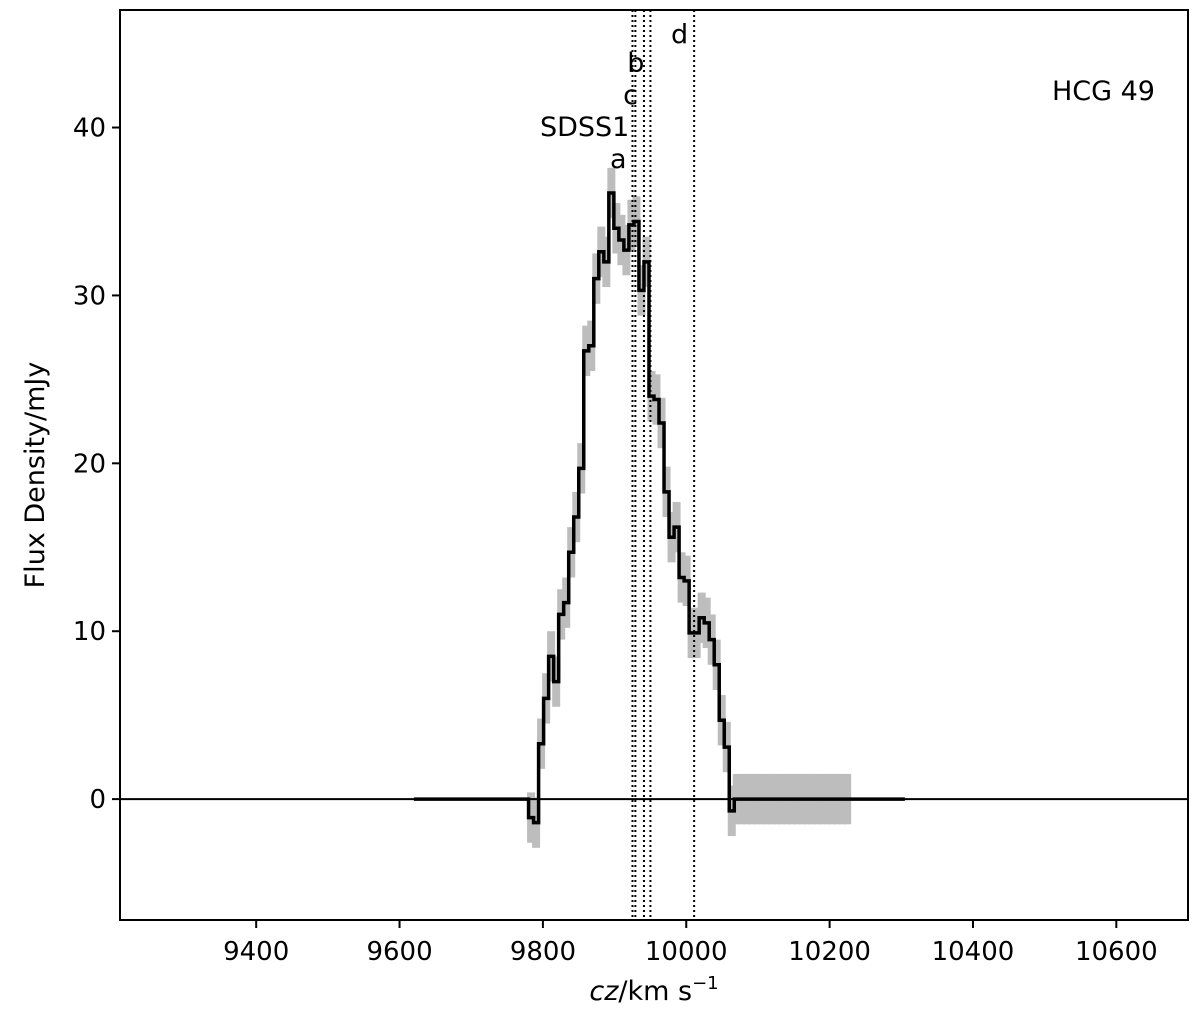 The width and height of the screenshot is (1200, 1015). What do you see at coordinates (89, 296) in the screenshot?
I see `y-tick-label: 30` at bounding box center [89, 296].